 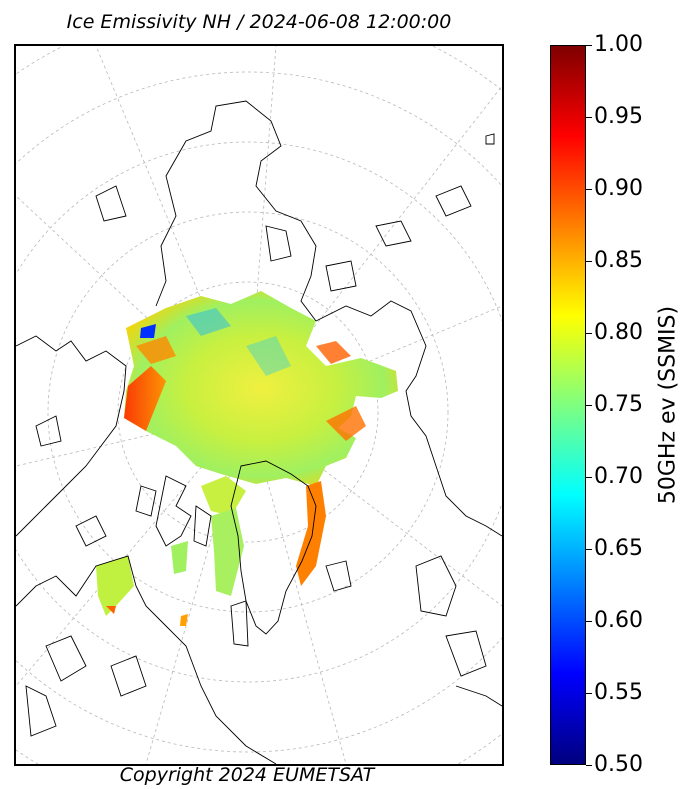 I want to click on map-title: Ice Emissivity NH / 2024-06-08 12:00:00, so click(x=259, y=22).